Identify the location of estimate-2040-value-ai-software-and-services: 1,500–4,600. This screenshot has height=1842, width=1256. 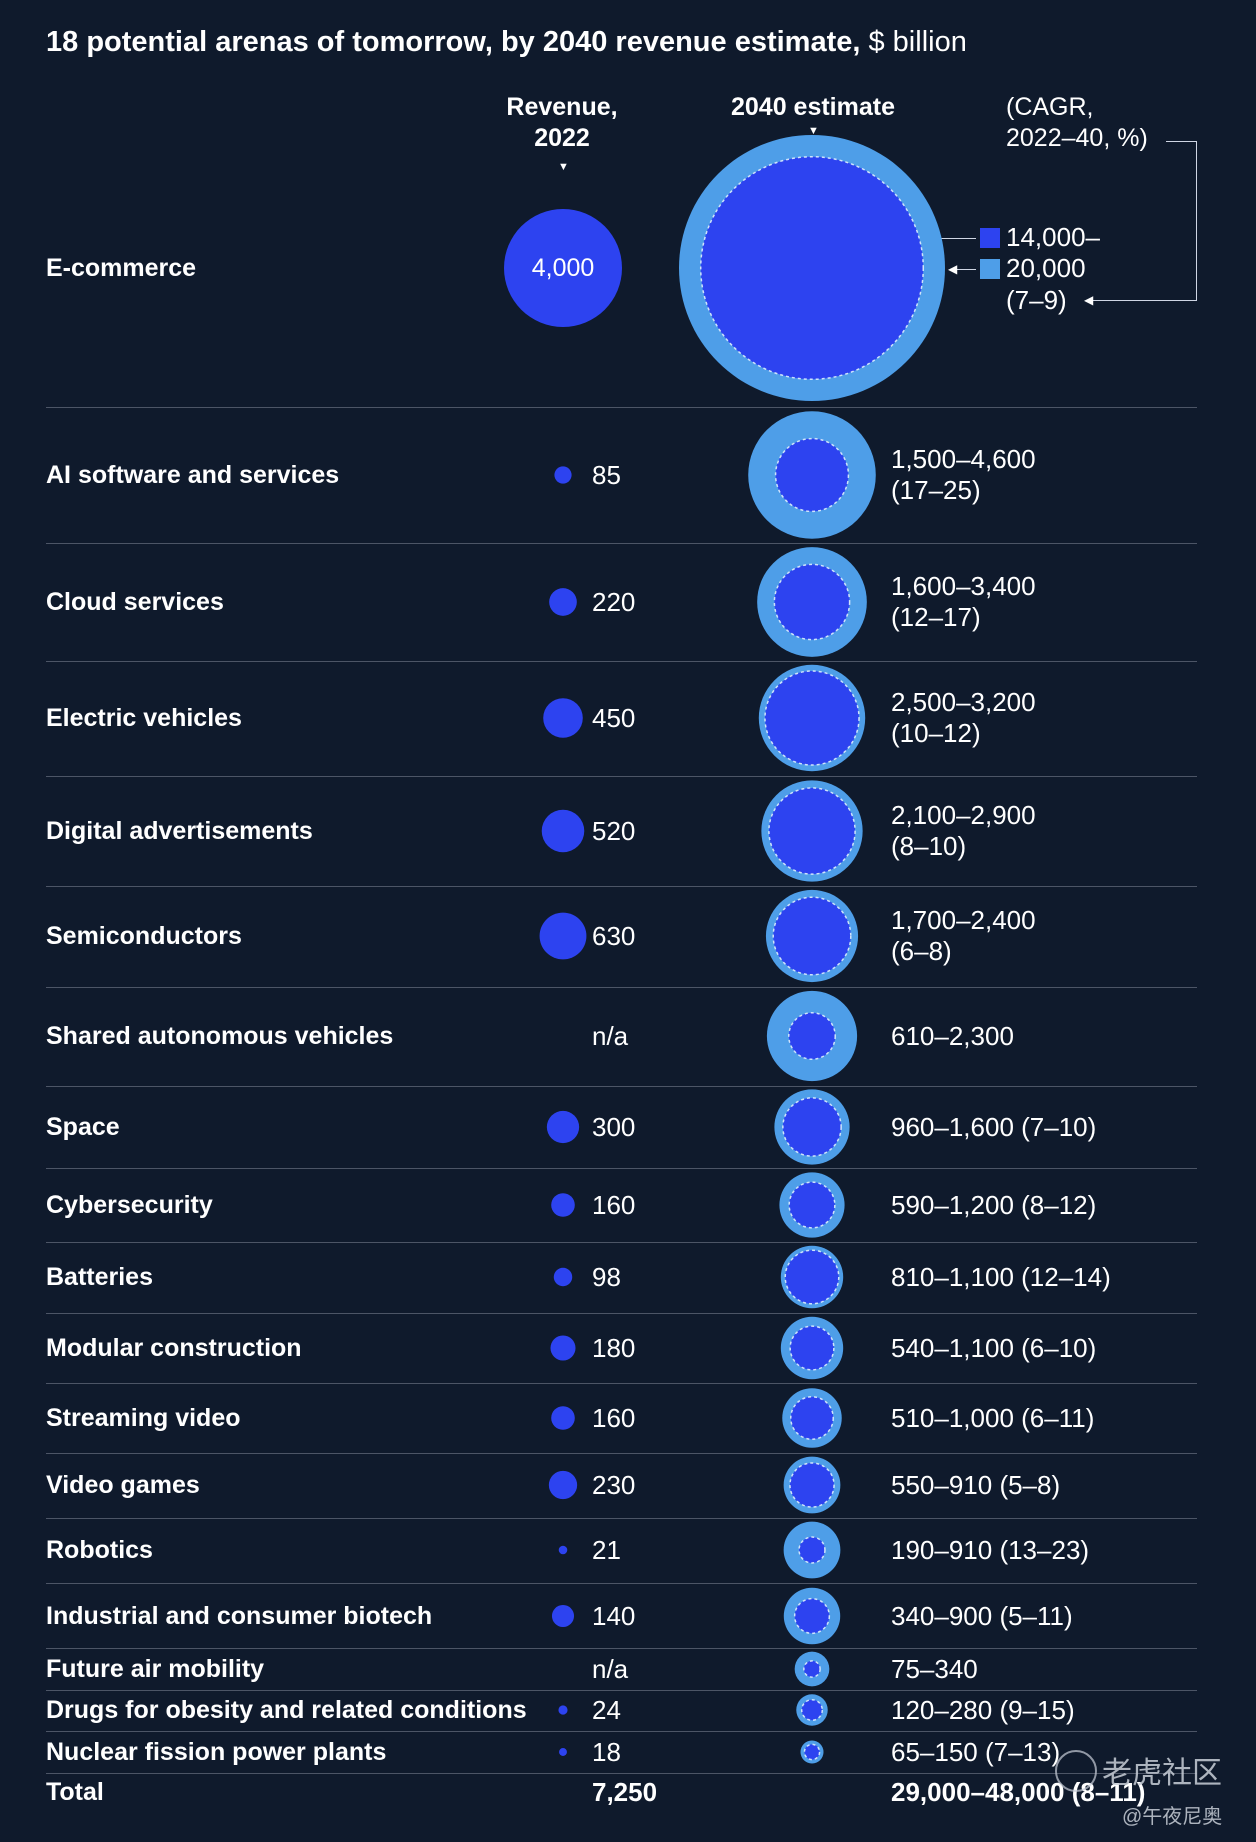
(963, 459).